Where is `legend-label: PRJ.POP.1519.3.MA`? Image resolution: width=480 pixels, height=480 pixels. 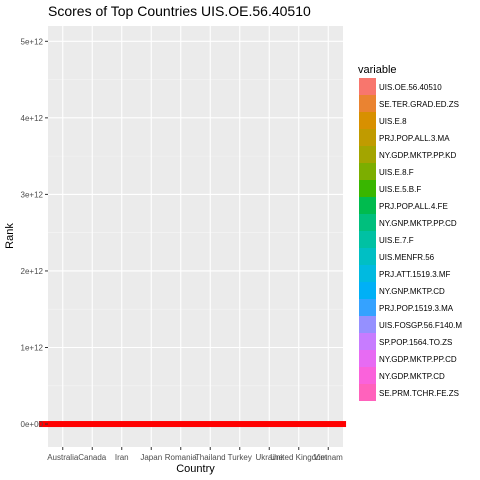
legend-label: PRJ.POP.1519.3.MA is located at coordinates (416, 308).